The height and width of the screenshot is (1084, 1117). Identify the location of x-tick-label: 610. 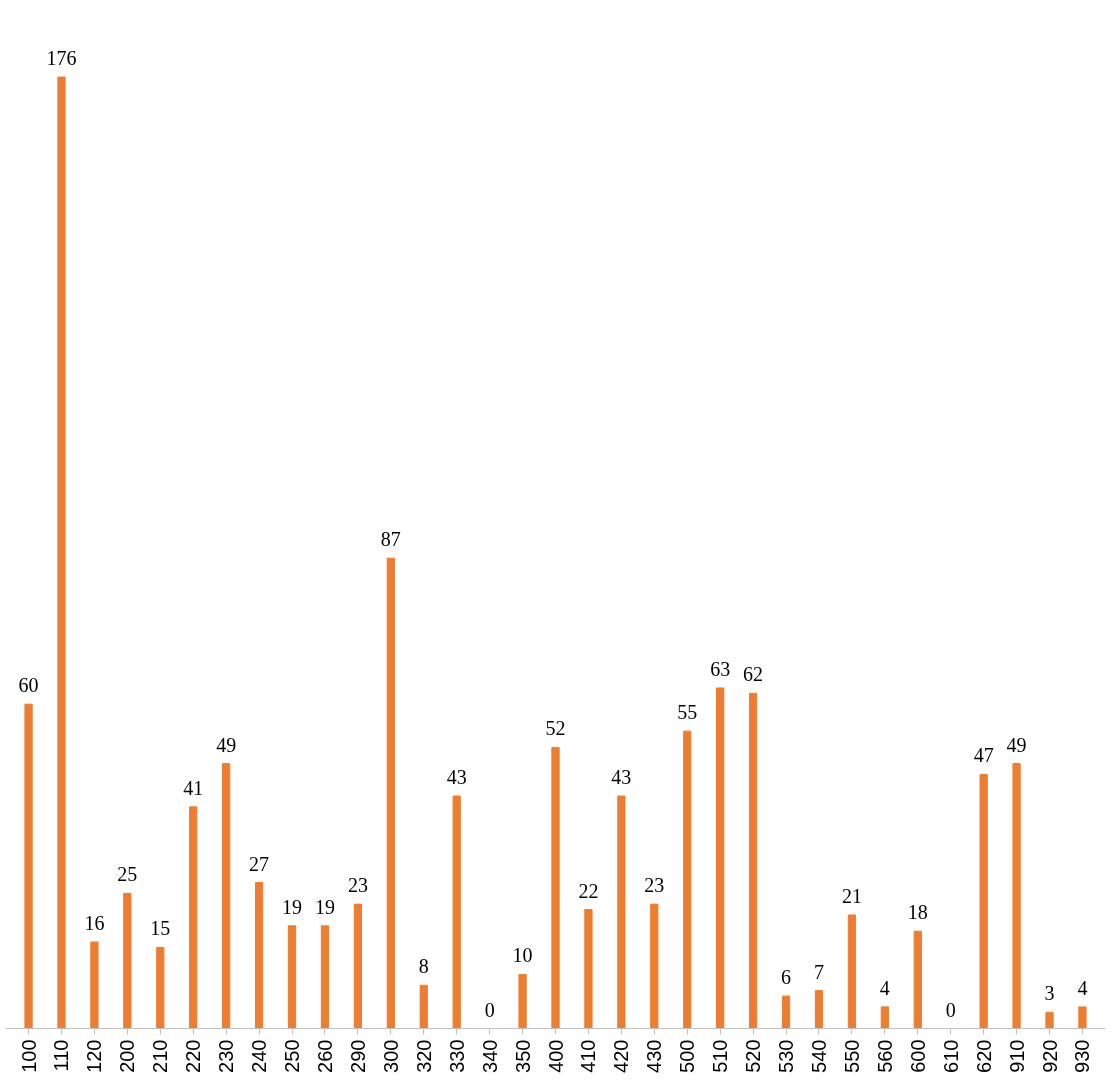
(950, 1056).